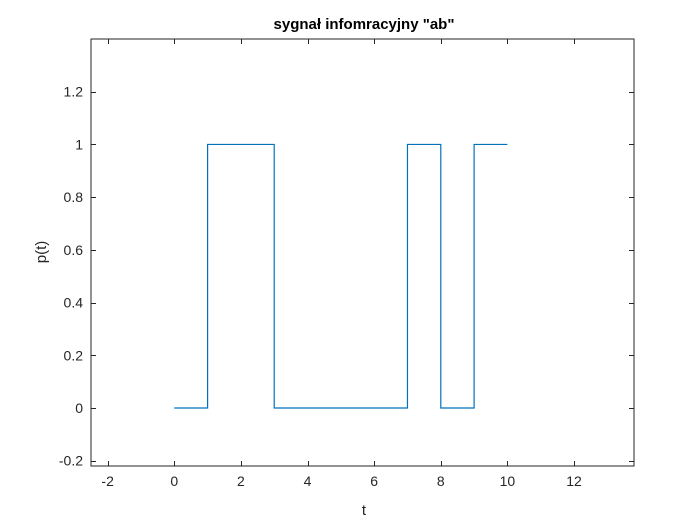 The image size is (700, 525). Describe the element at coordinates (79, 408) in the screenshot. I see `y-tick-label: 0` at that location.